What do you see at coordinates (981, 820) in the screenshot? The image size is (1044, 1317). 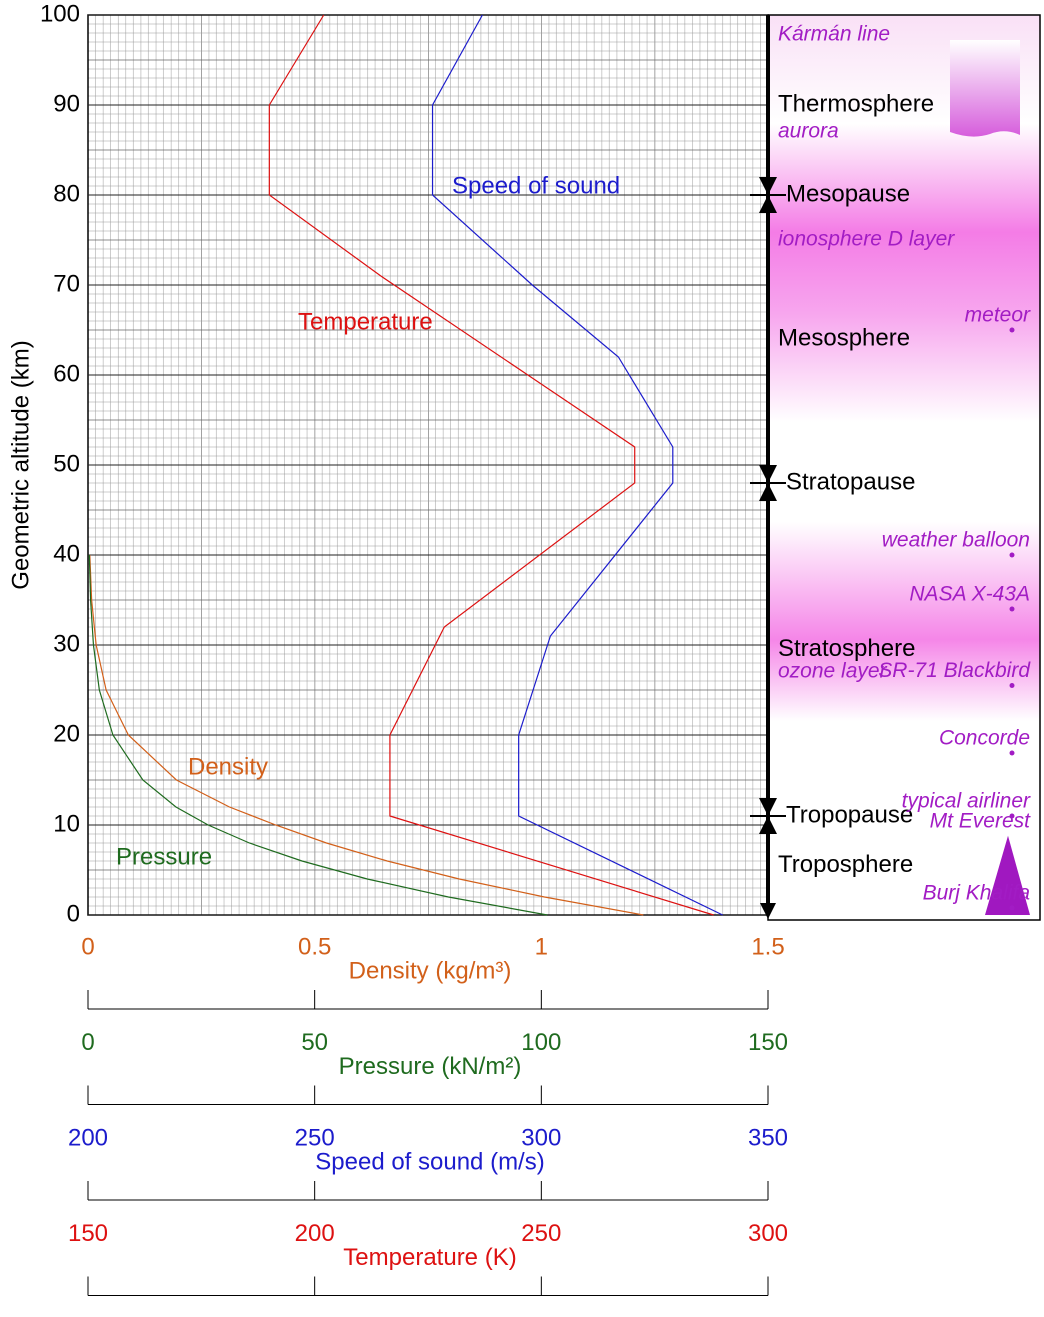 I see `object-label: Mt Everest` at bounding box center [981, 820].